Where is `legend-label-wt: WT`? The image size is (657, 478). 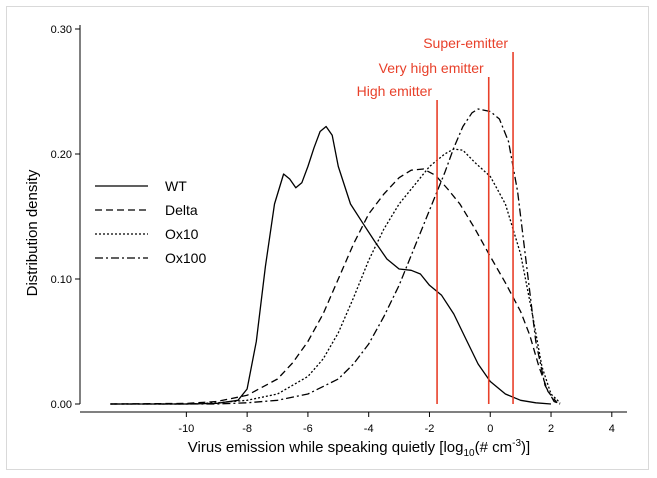
legend-label-wt: WT is located at coordinates (176, 186).